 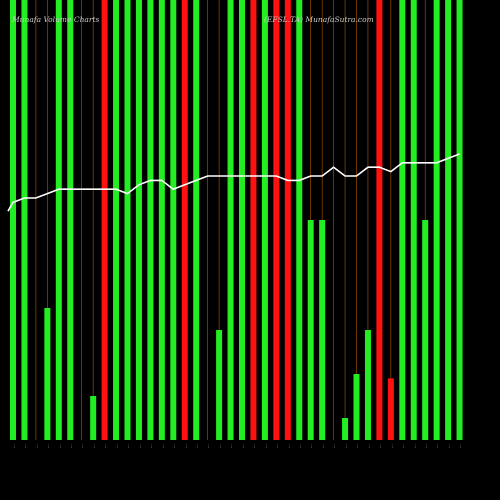 I want to click on average-line, so click(x=233, y=182).